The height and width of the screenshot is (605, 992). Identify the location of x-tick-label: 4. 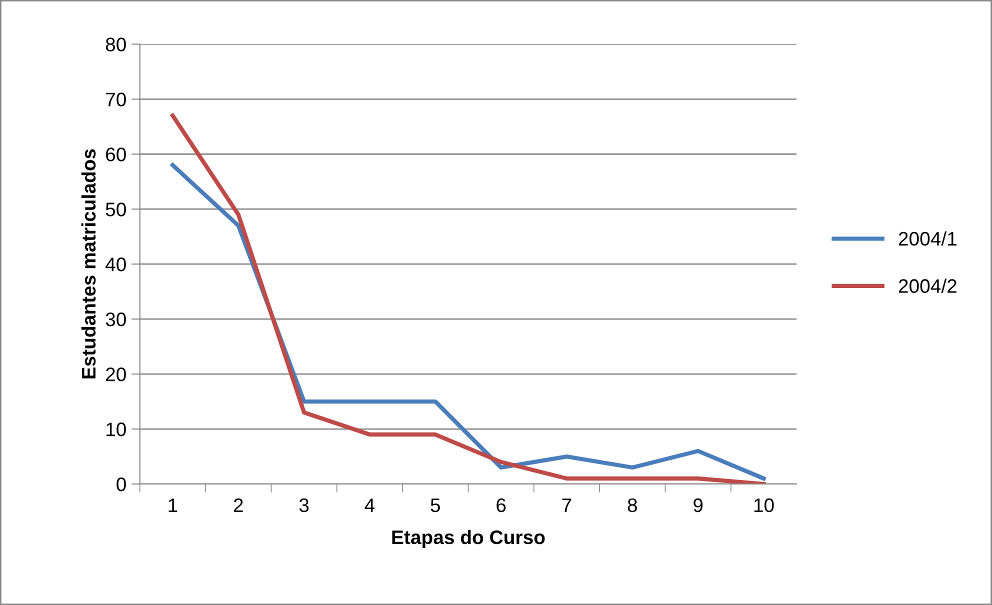
(369, 505).